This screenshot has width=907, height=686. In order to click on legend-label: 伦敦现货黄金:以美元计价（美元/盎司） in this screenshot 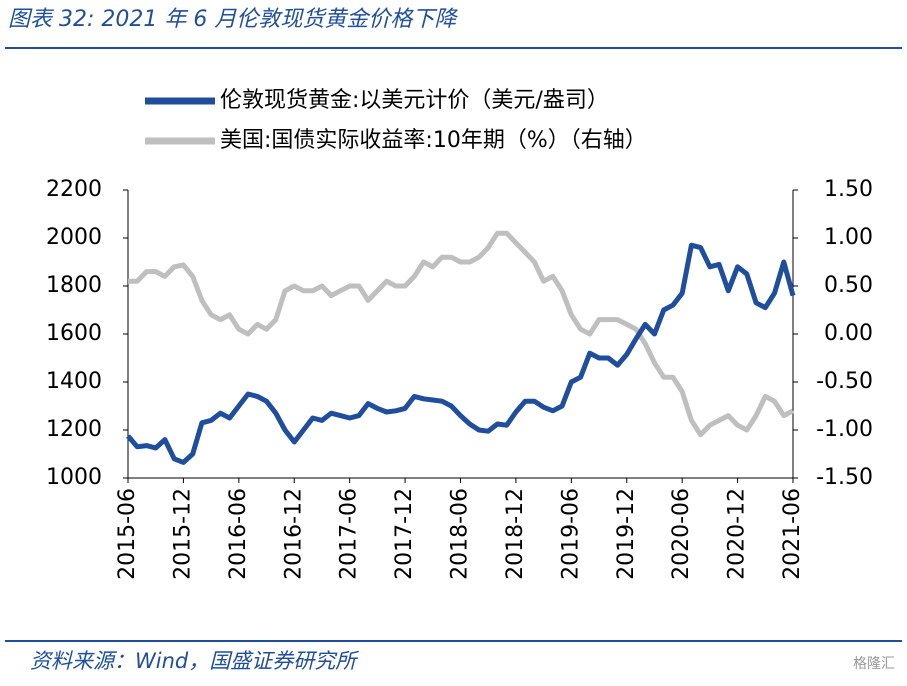, I will do `click(414, 100)`.